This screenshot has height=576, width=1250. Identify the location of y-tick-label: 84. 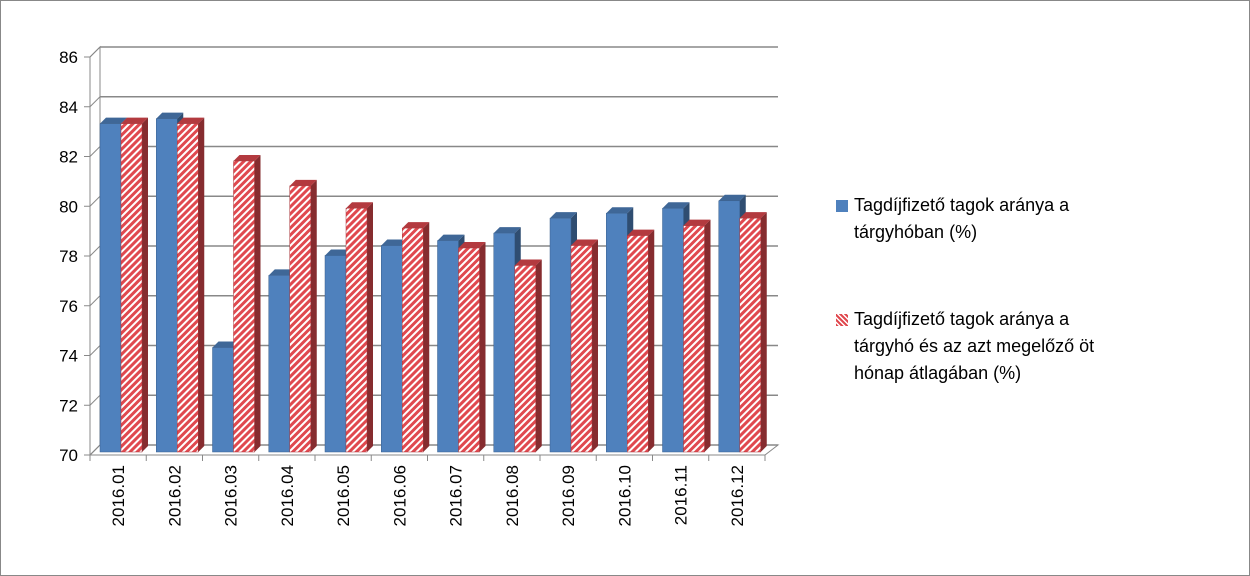
(68, 107).